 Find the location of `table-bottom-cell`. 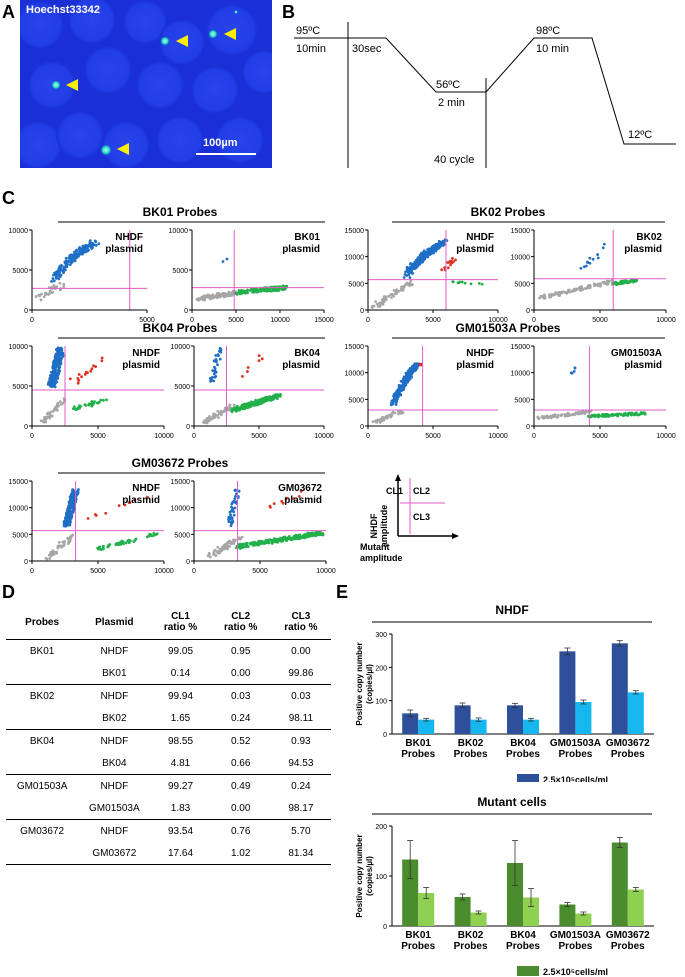

table-bottom-cell is located at coordinates (168, 865).